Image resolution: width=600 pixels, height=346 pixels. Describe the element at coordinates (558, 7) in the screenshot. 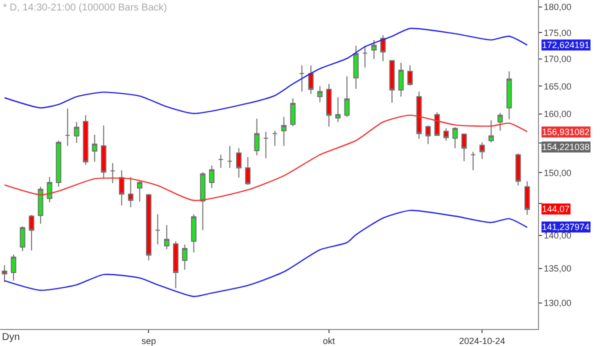

I see `y-tick-label: 180,00` at that location.